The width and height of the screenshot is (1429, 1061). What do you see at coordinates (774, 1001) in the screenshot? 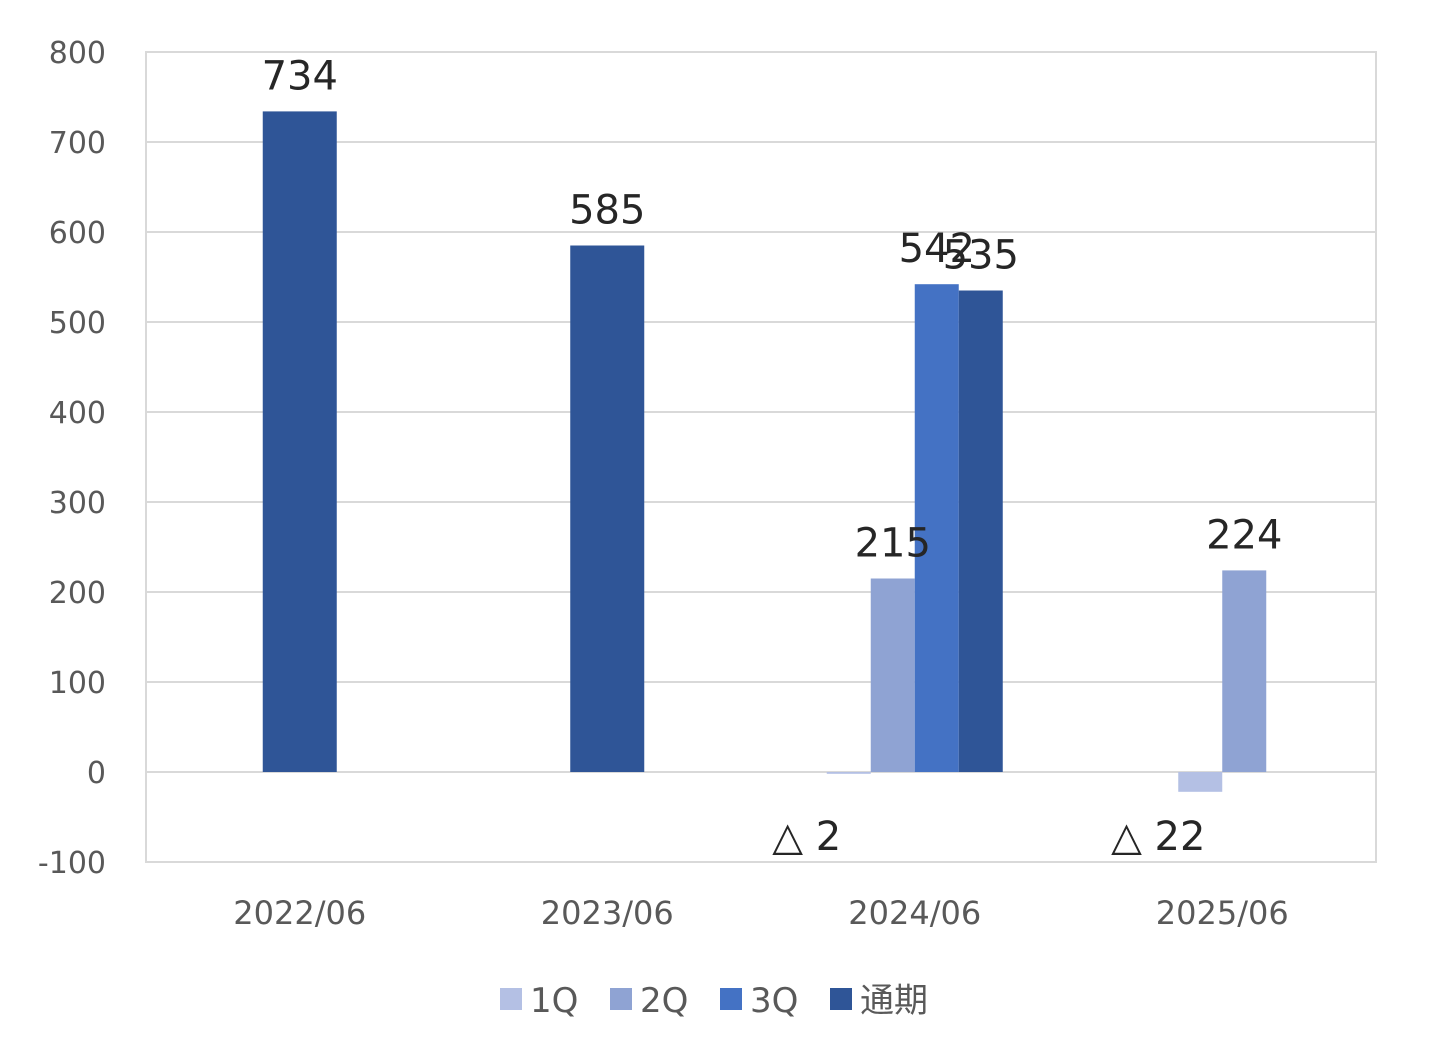
I see `legend-label-3Q: 3Q` at bounding box center [774, 1001].